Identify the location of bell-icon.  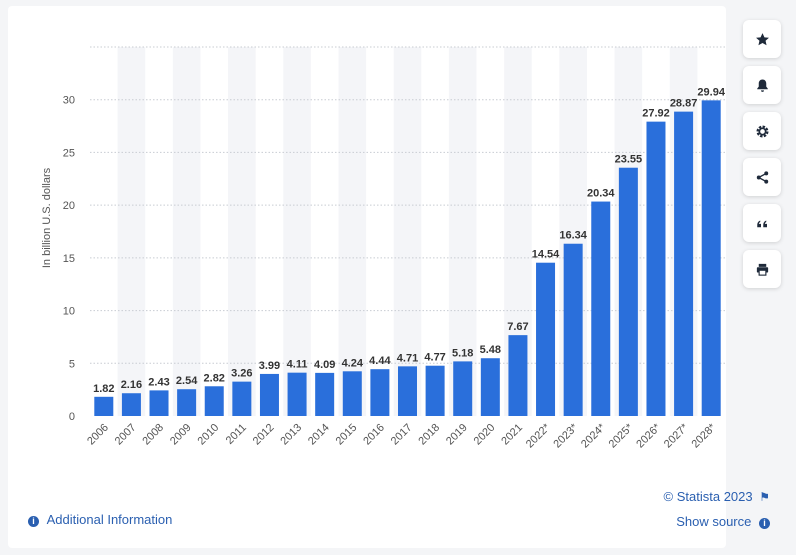
(762, 85).